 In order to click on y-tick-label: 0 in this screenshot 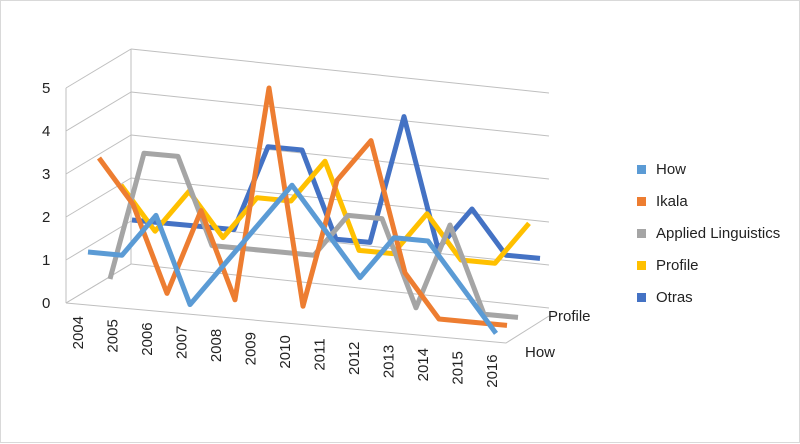, I will do `click(46, 303)`.